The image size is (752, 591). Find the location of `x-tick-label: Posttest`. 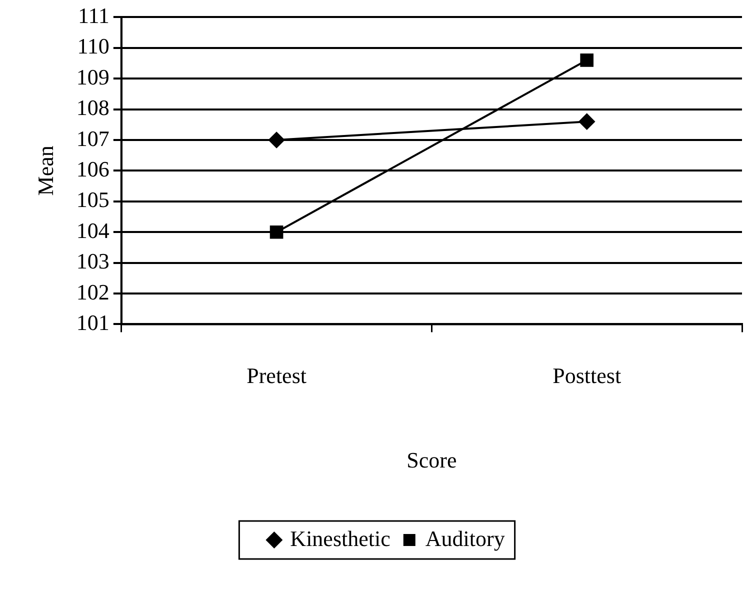

x-tick-label: Posttest is located at coordinates (587, 375).